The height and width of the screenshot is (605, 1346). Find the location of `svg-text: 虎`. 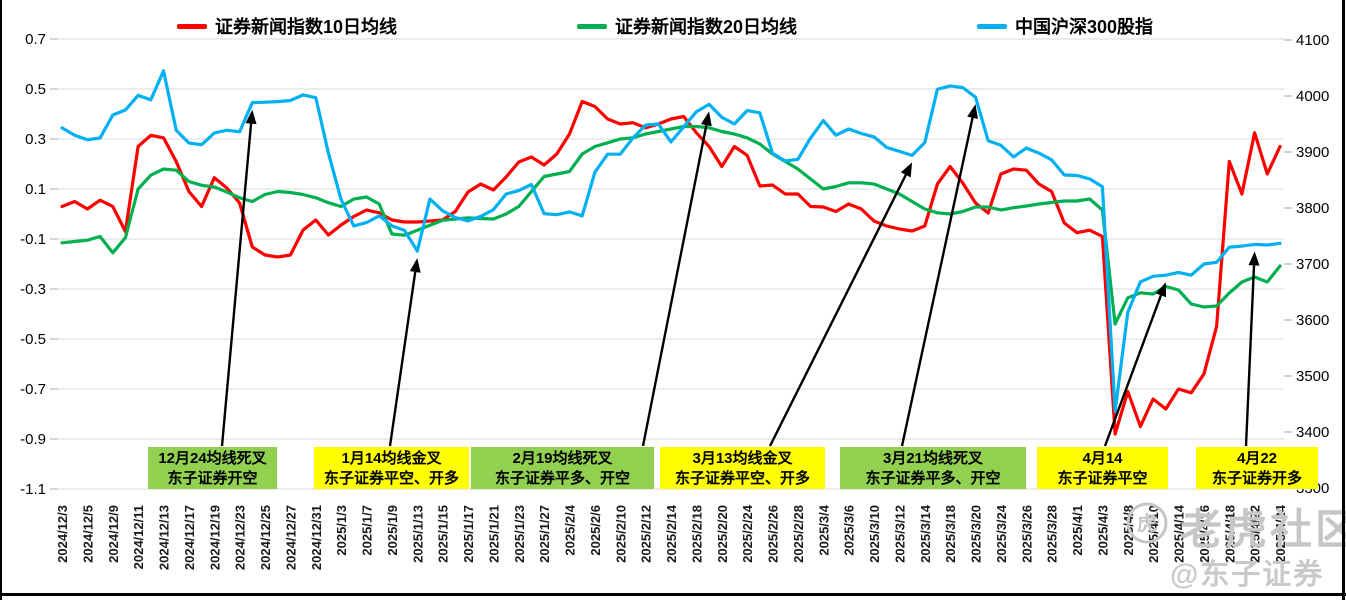

svg-text: 虎 is located at coordinates (1147, 523).